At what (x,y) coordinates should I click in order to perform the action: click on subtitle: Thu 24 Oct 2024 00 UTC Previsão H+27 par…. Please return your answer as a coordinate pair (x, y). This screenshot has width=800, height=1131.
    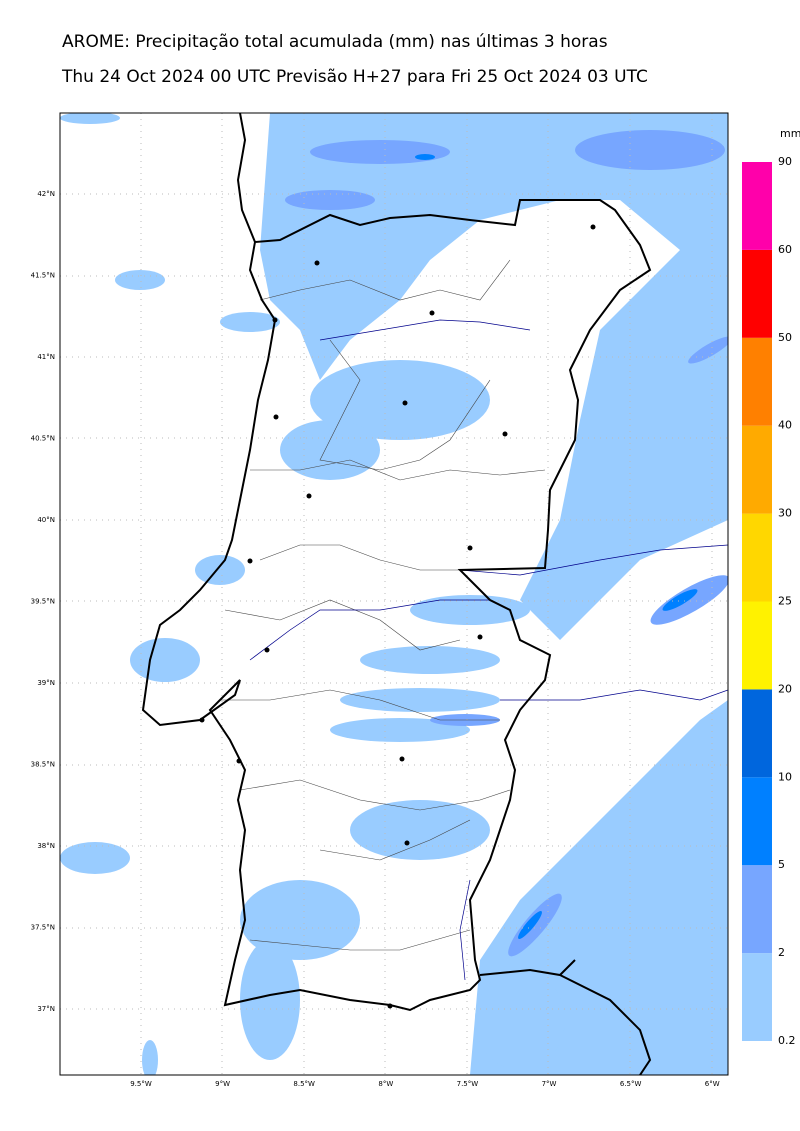
    Looking at the image, I should click on (354, 77).